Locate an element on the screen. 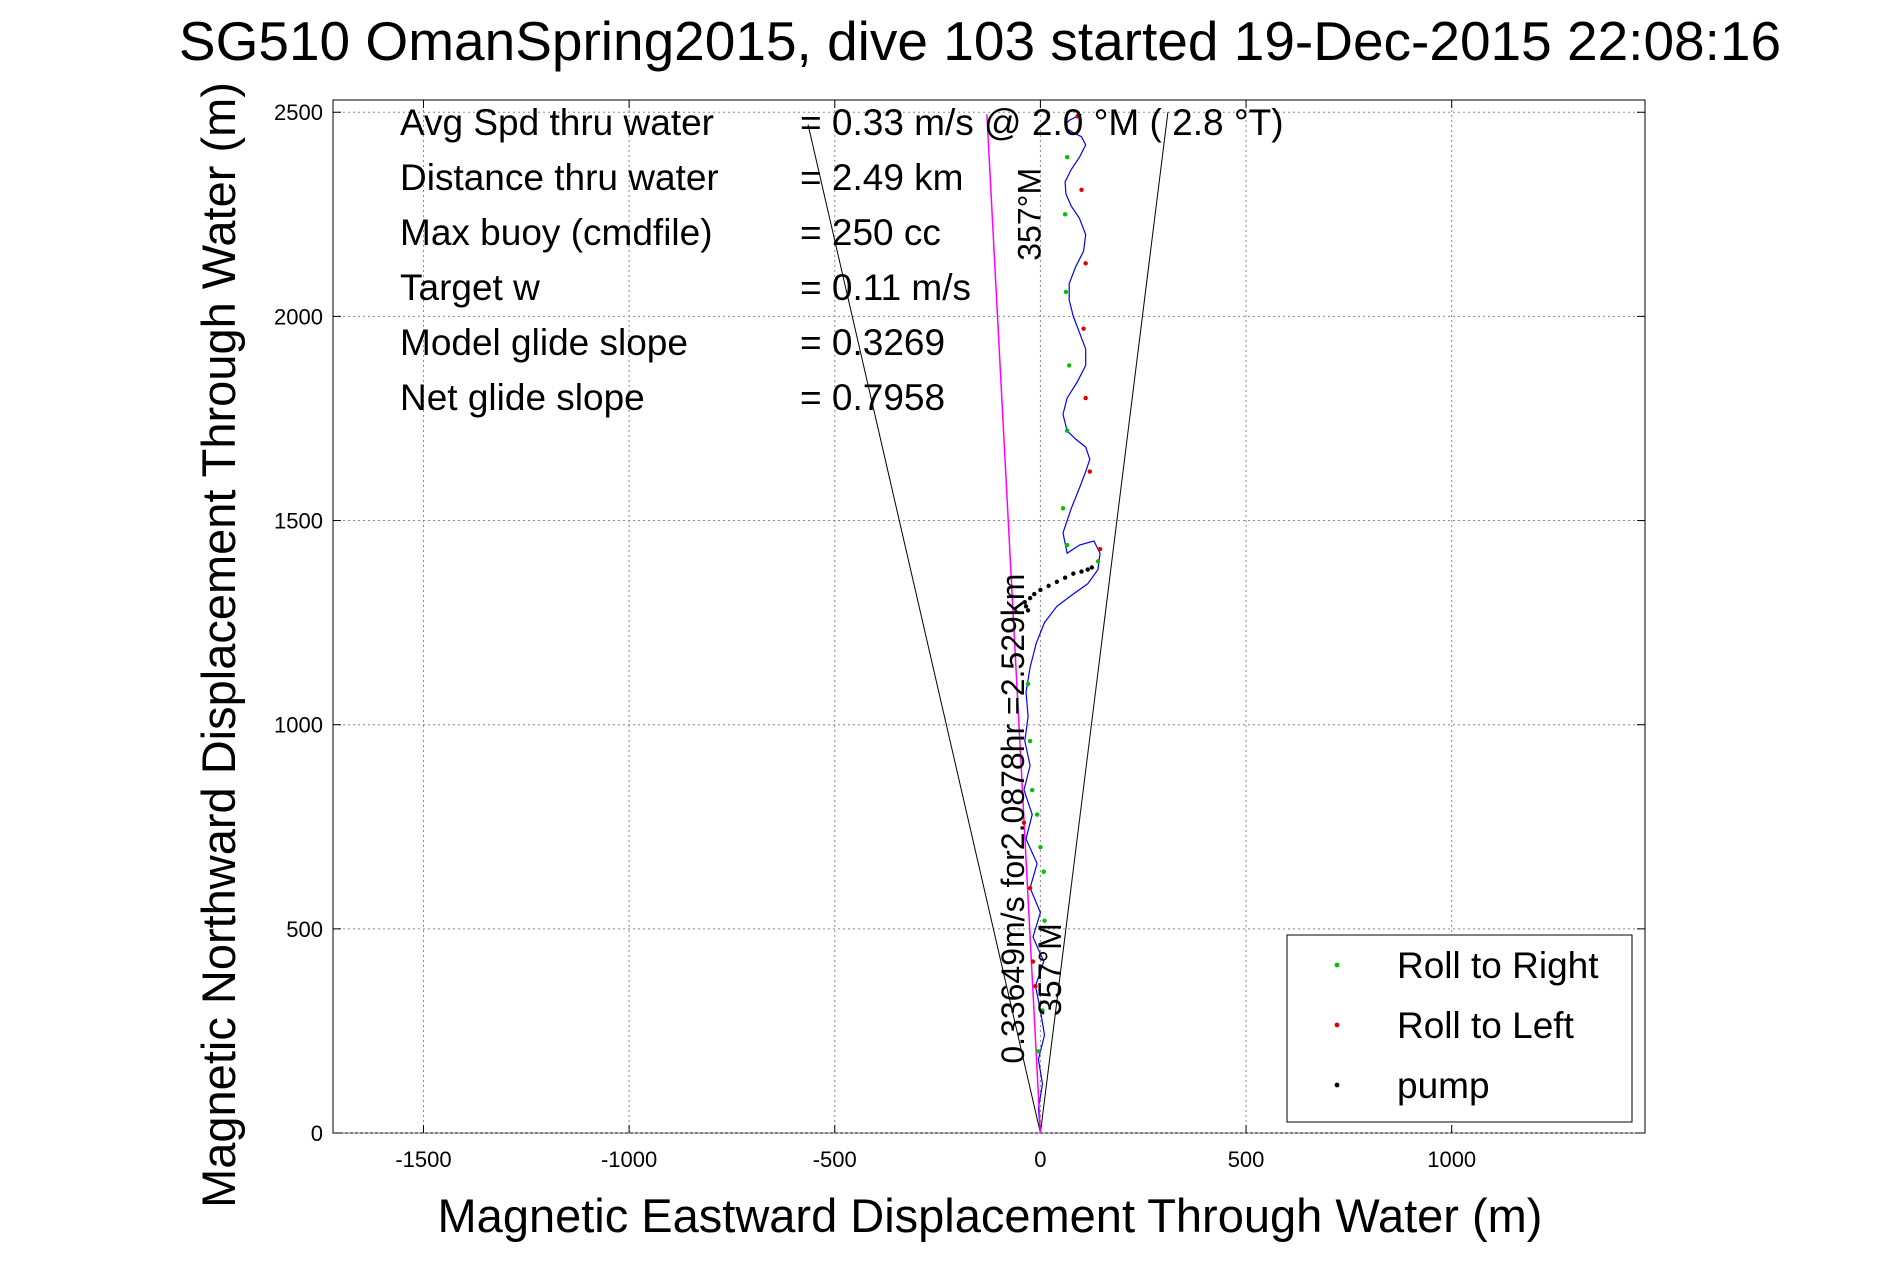 This screenshot has width=1891, height=1262. x-tick-label: 0 is located at coordinates (1040, 1159).